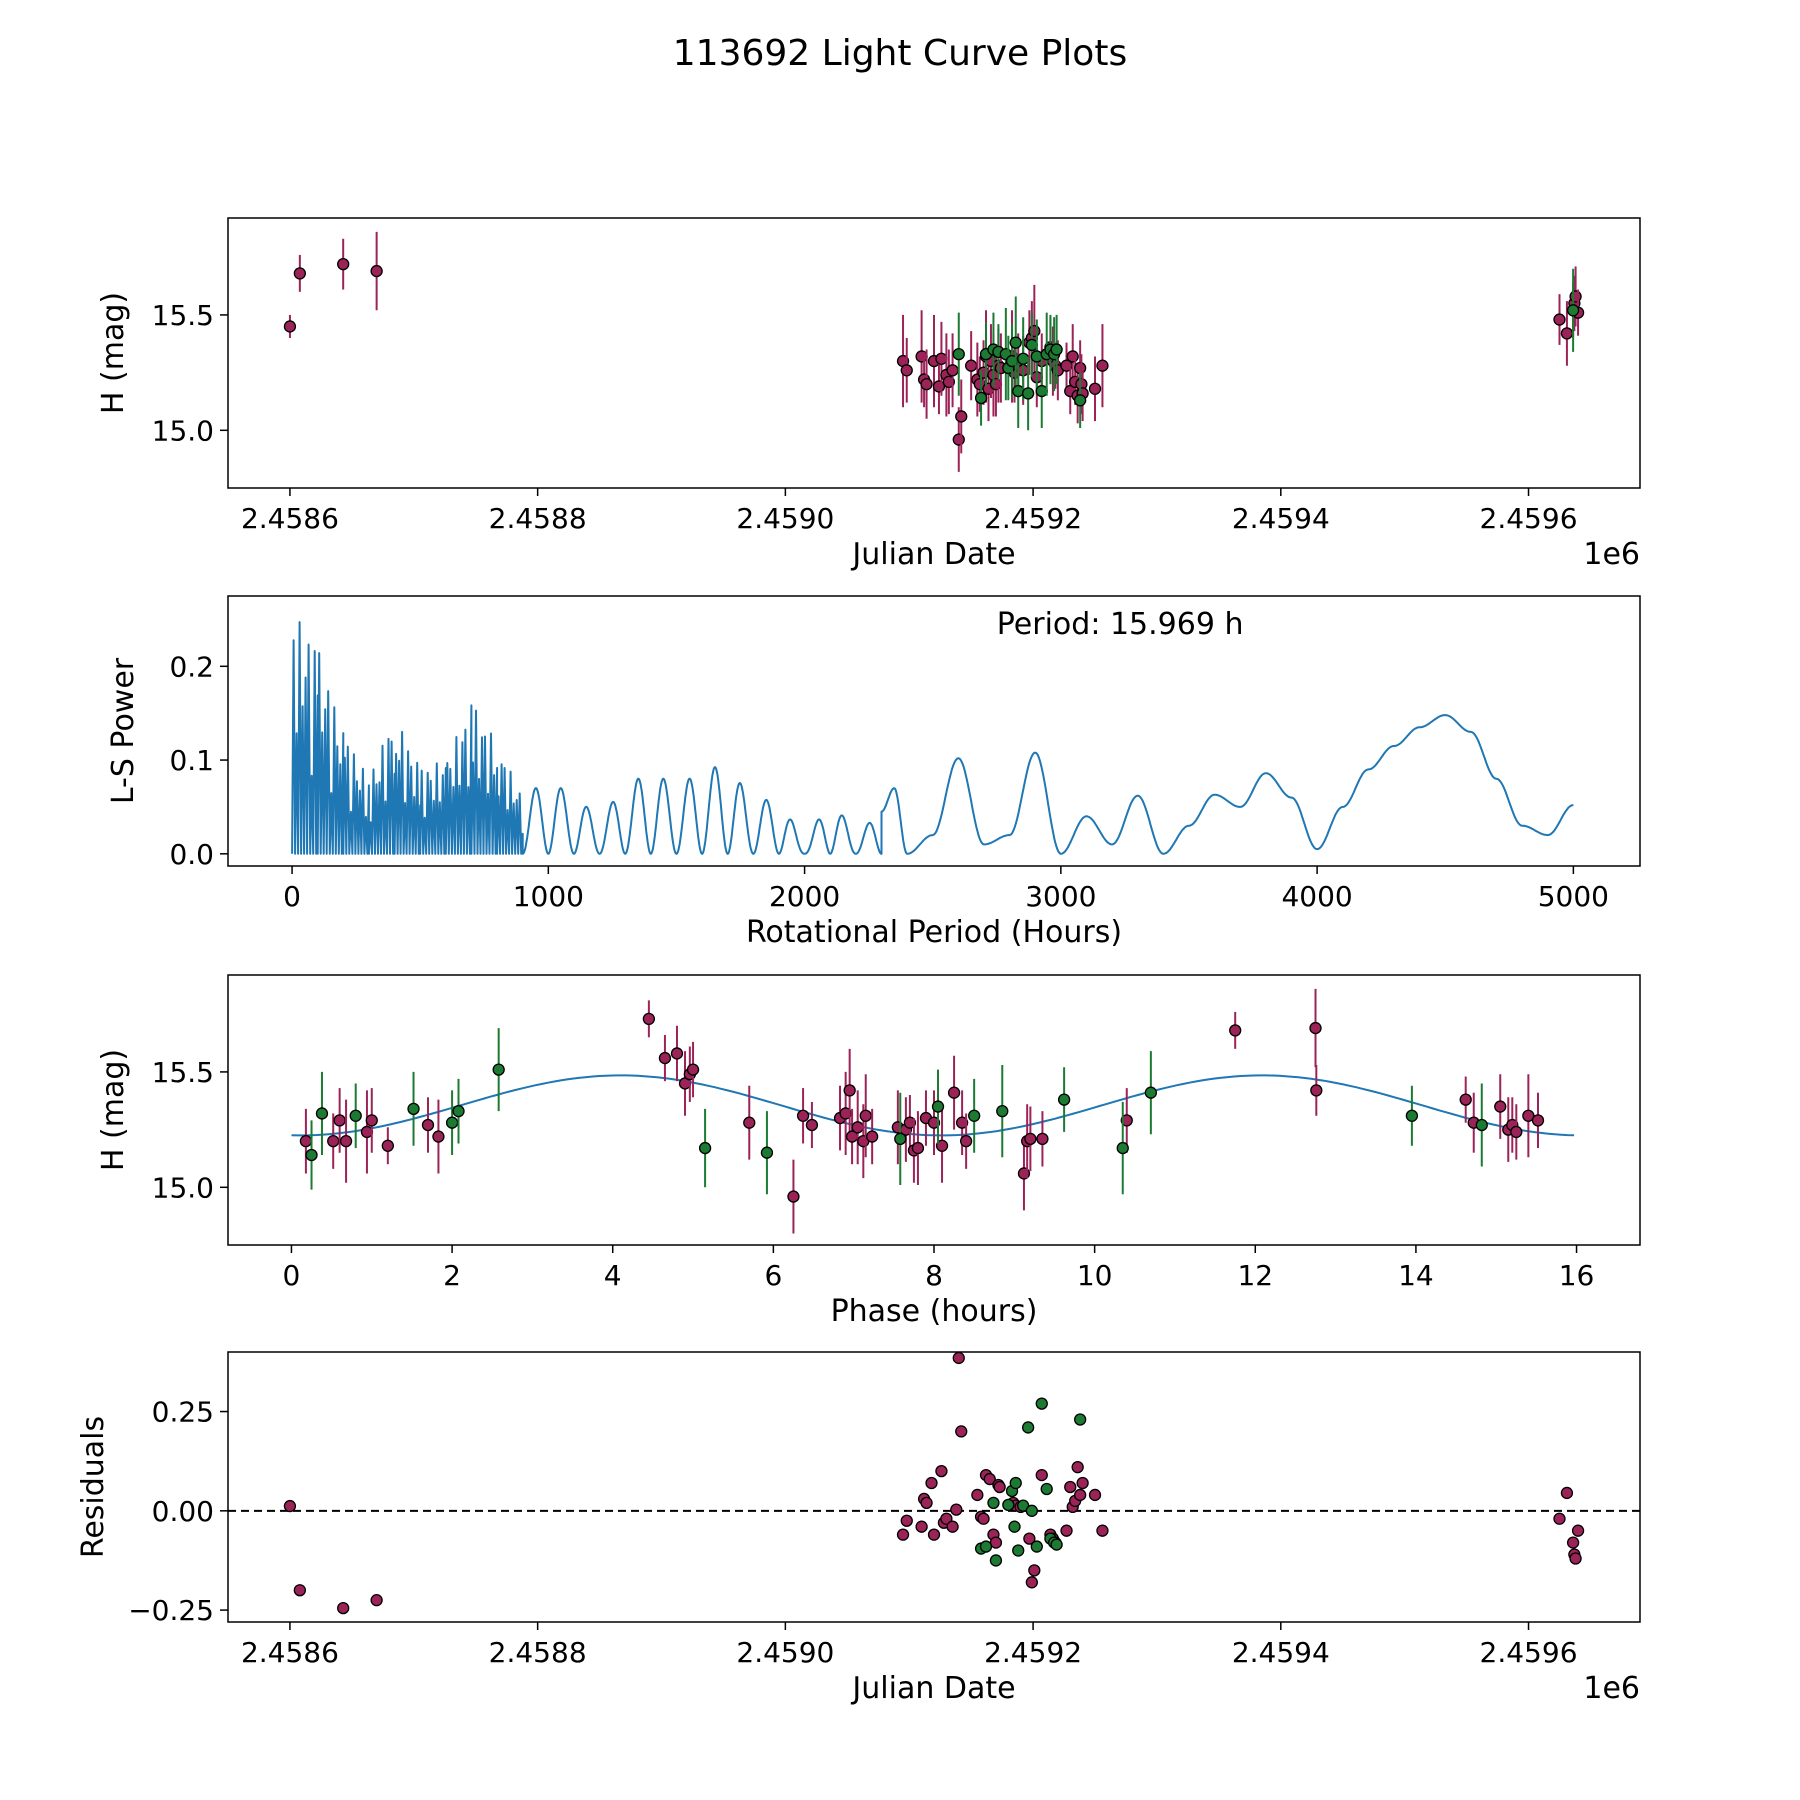 This screenshot has height=1800, width=1800. Describe the element at coordinates (548, 896) in the screenshot. I see `periodogram-xtick-label: 1000` at that location.